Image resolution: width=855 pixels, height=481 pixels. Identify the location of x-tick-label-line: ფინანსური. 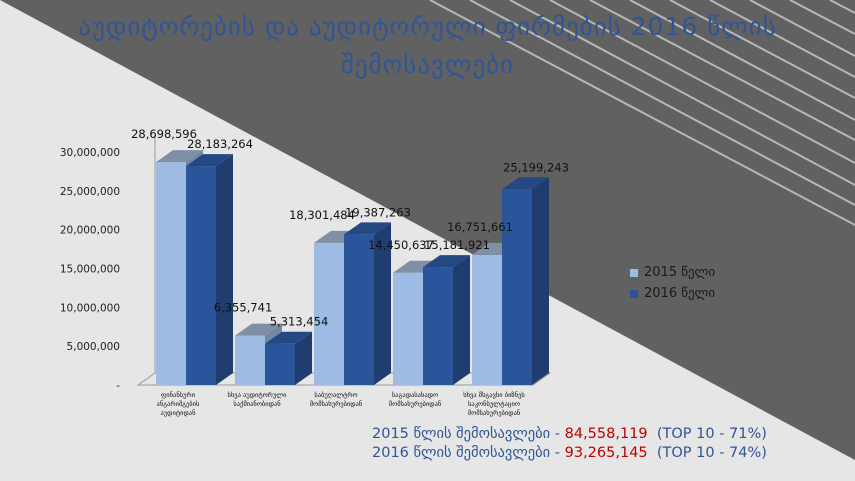
(178, 394).